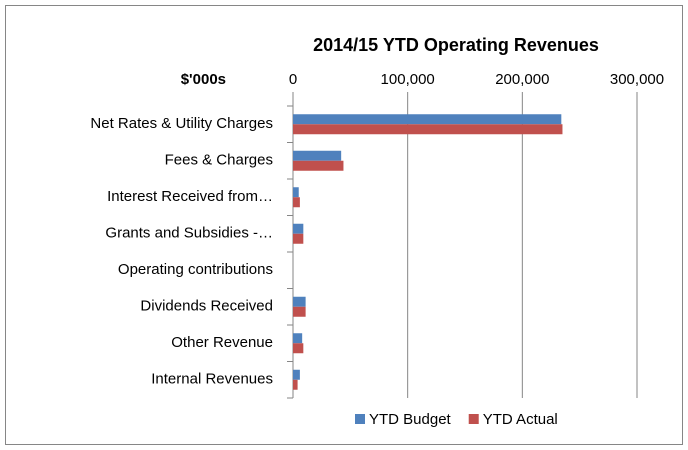 This screenshot has width=688, height=450. Describe the element at coordinates (212, 379) in the screenshot. I see `y-tick-label: Internal Revenues` at that location.